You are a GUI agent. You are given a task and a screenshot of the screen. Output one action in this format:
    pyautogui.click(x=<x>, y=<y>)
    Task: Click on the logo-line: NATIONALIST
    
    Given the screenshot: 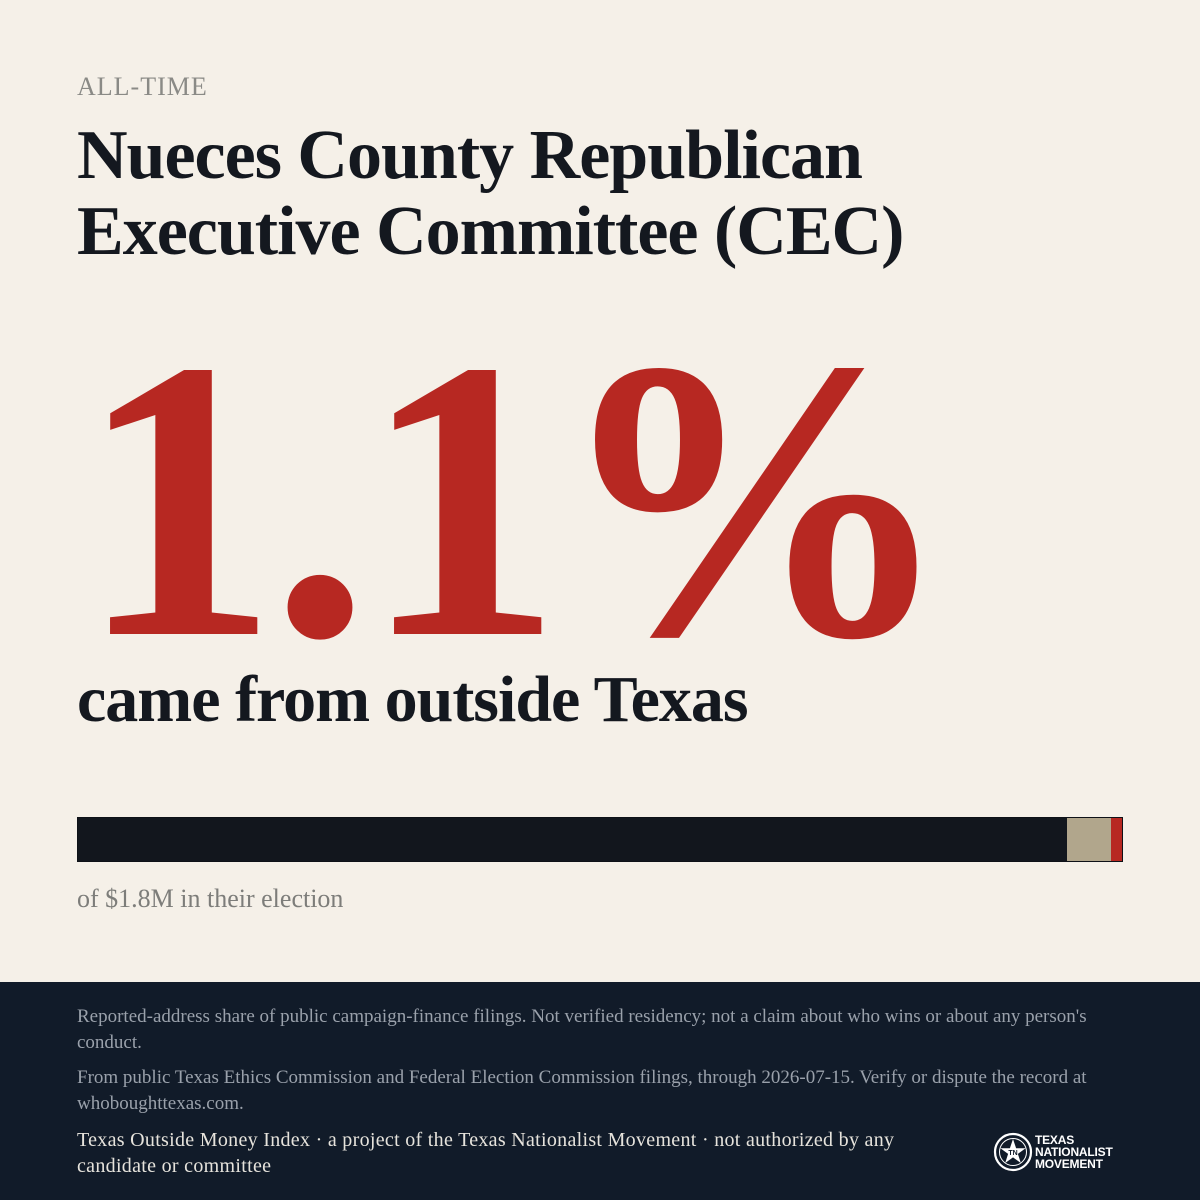 What is the action you would take?
    pyautogui.click(x=1074, y=1152)
    